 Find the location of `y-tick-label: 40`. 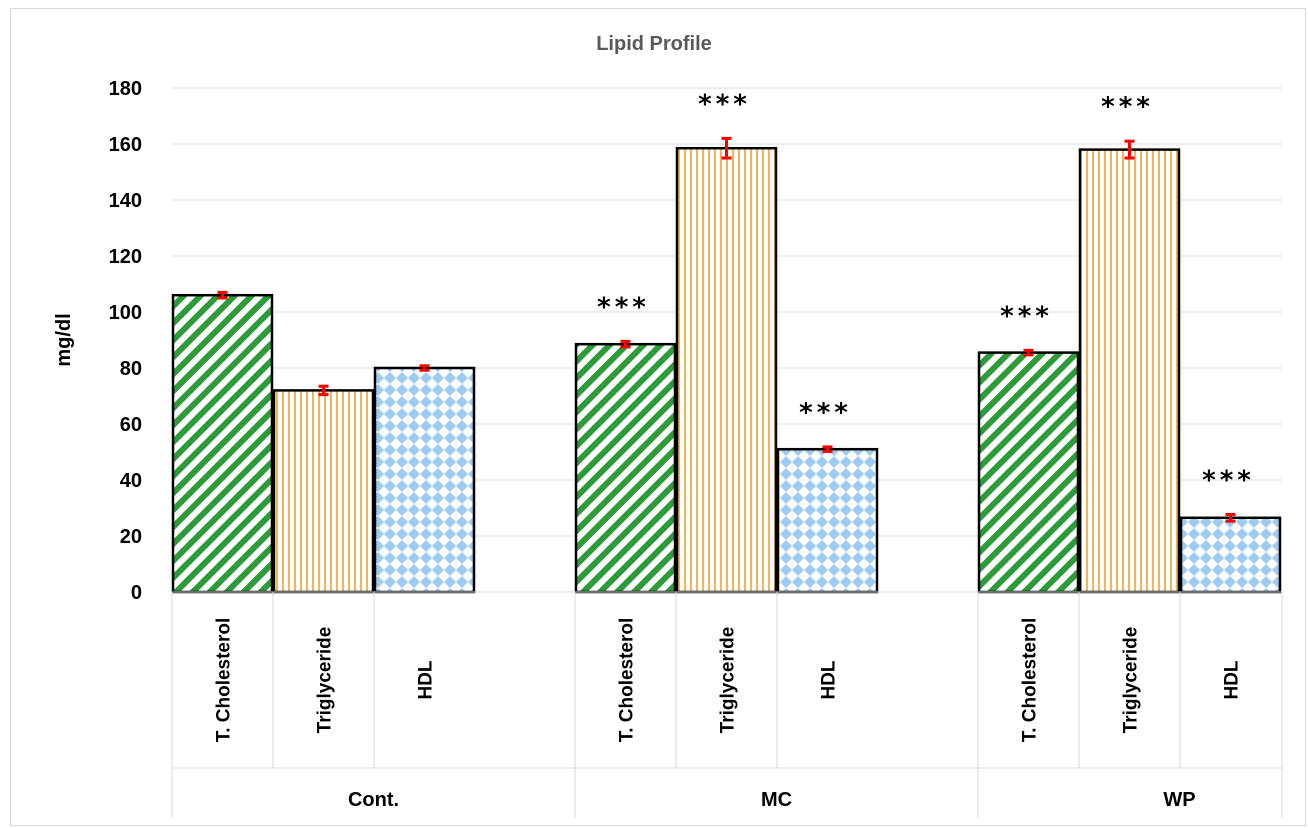

y-tick-label: 40 is located at coordinates (131, 481).